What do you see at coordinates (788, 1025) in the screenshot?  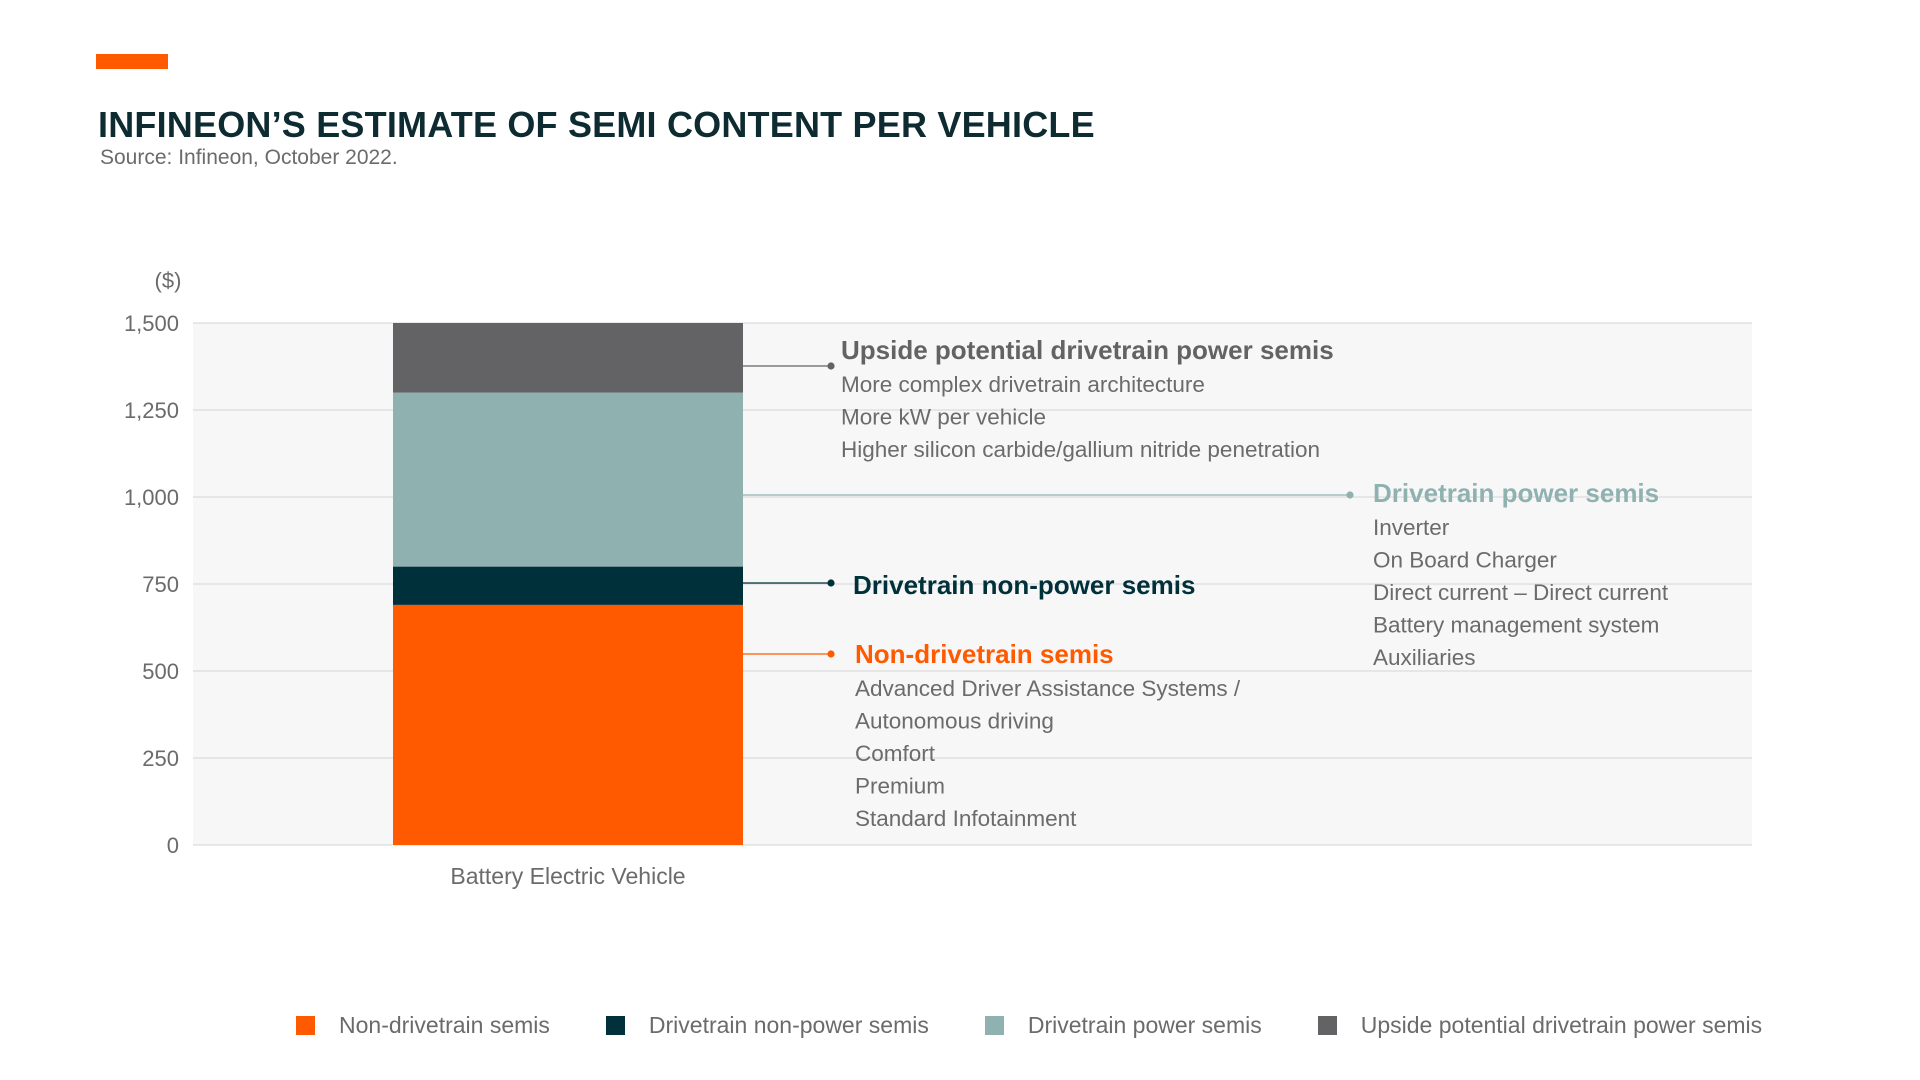 I see `legend-label-drivetrain-non-power: Drivetrain non-power semis` at bounding box center [788, 1025].